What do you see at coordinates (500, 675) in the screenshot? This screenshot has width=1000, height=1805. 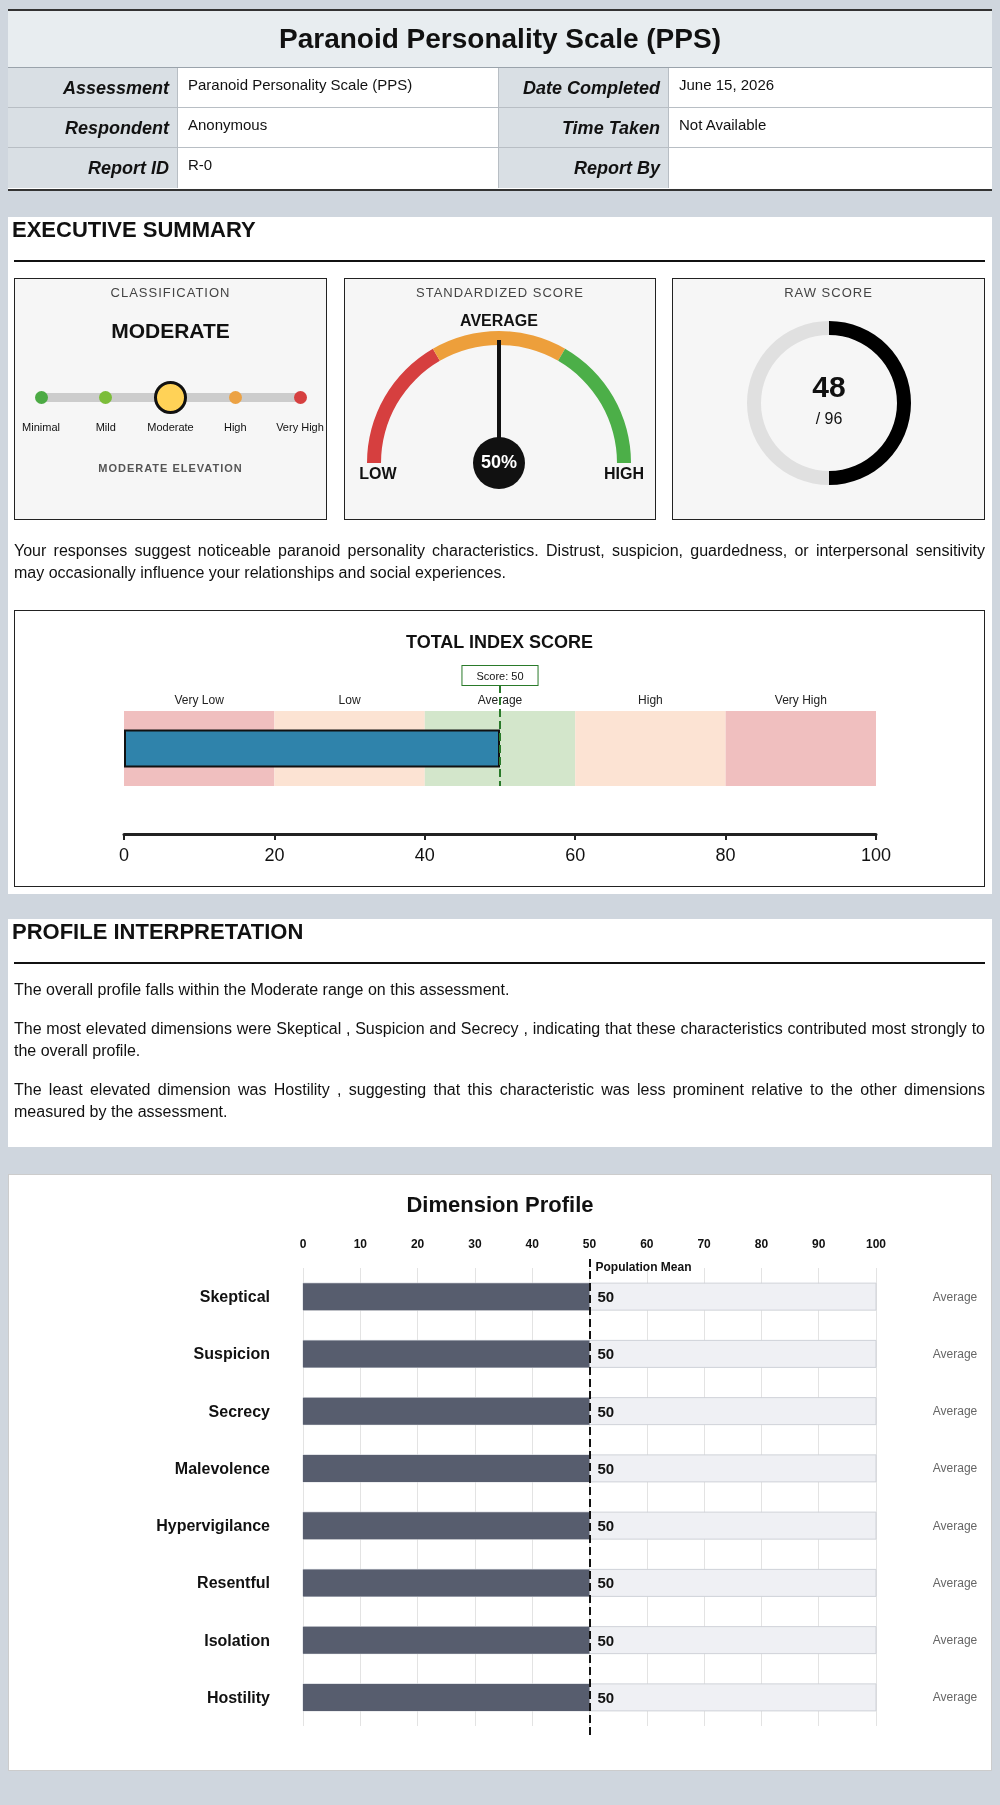 I see `ref-line-label: Score: 50` at bounding box center [500, 675].